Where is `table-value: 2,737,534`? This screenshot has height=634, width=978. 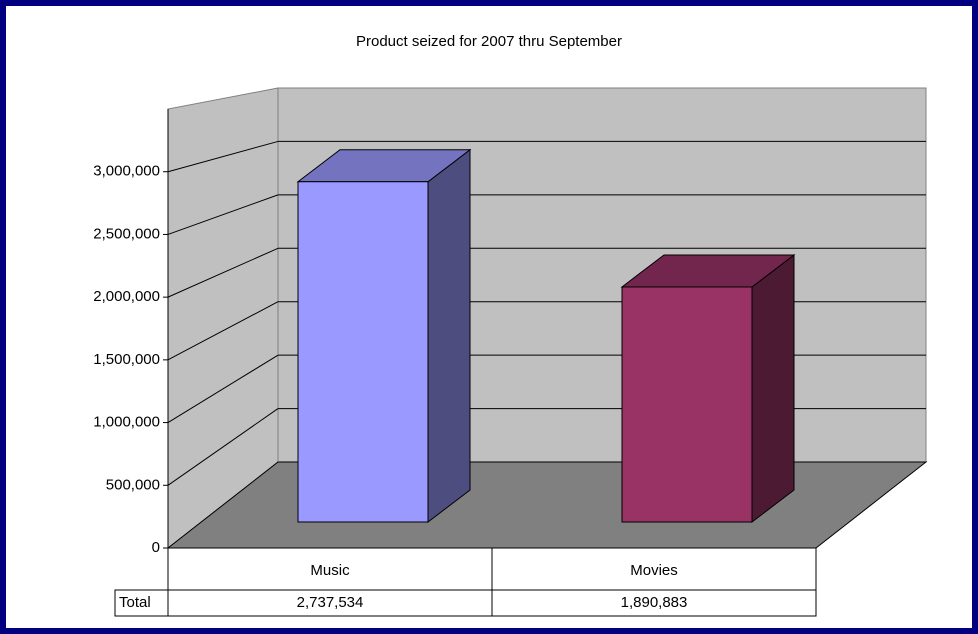
table-value: 2,737,534 is located at coordinates (330, 602).